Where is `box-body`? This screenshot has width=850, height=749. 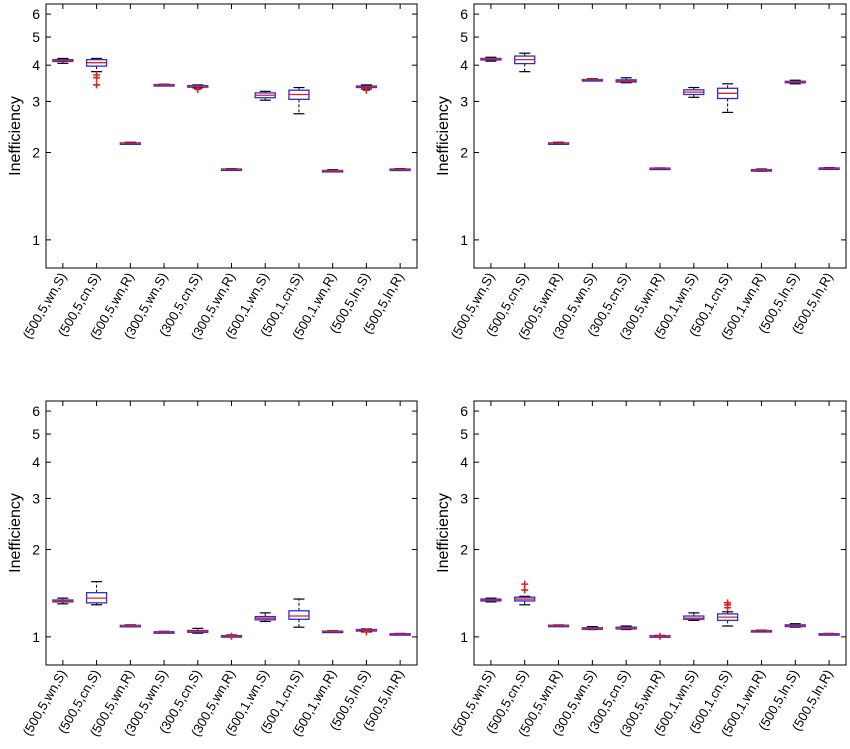
box-body is located at coordinates (299, 615).